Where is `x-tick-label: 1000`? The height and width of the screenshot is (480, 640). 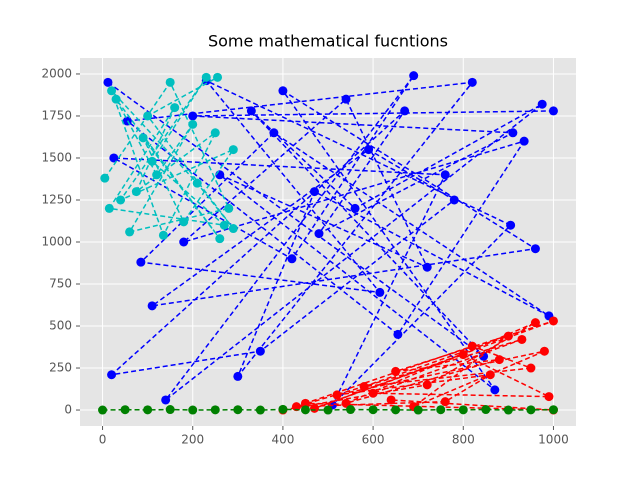 x-tick-label: 1000 is located at coordinates (553, 440).